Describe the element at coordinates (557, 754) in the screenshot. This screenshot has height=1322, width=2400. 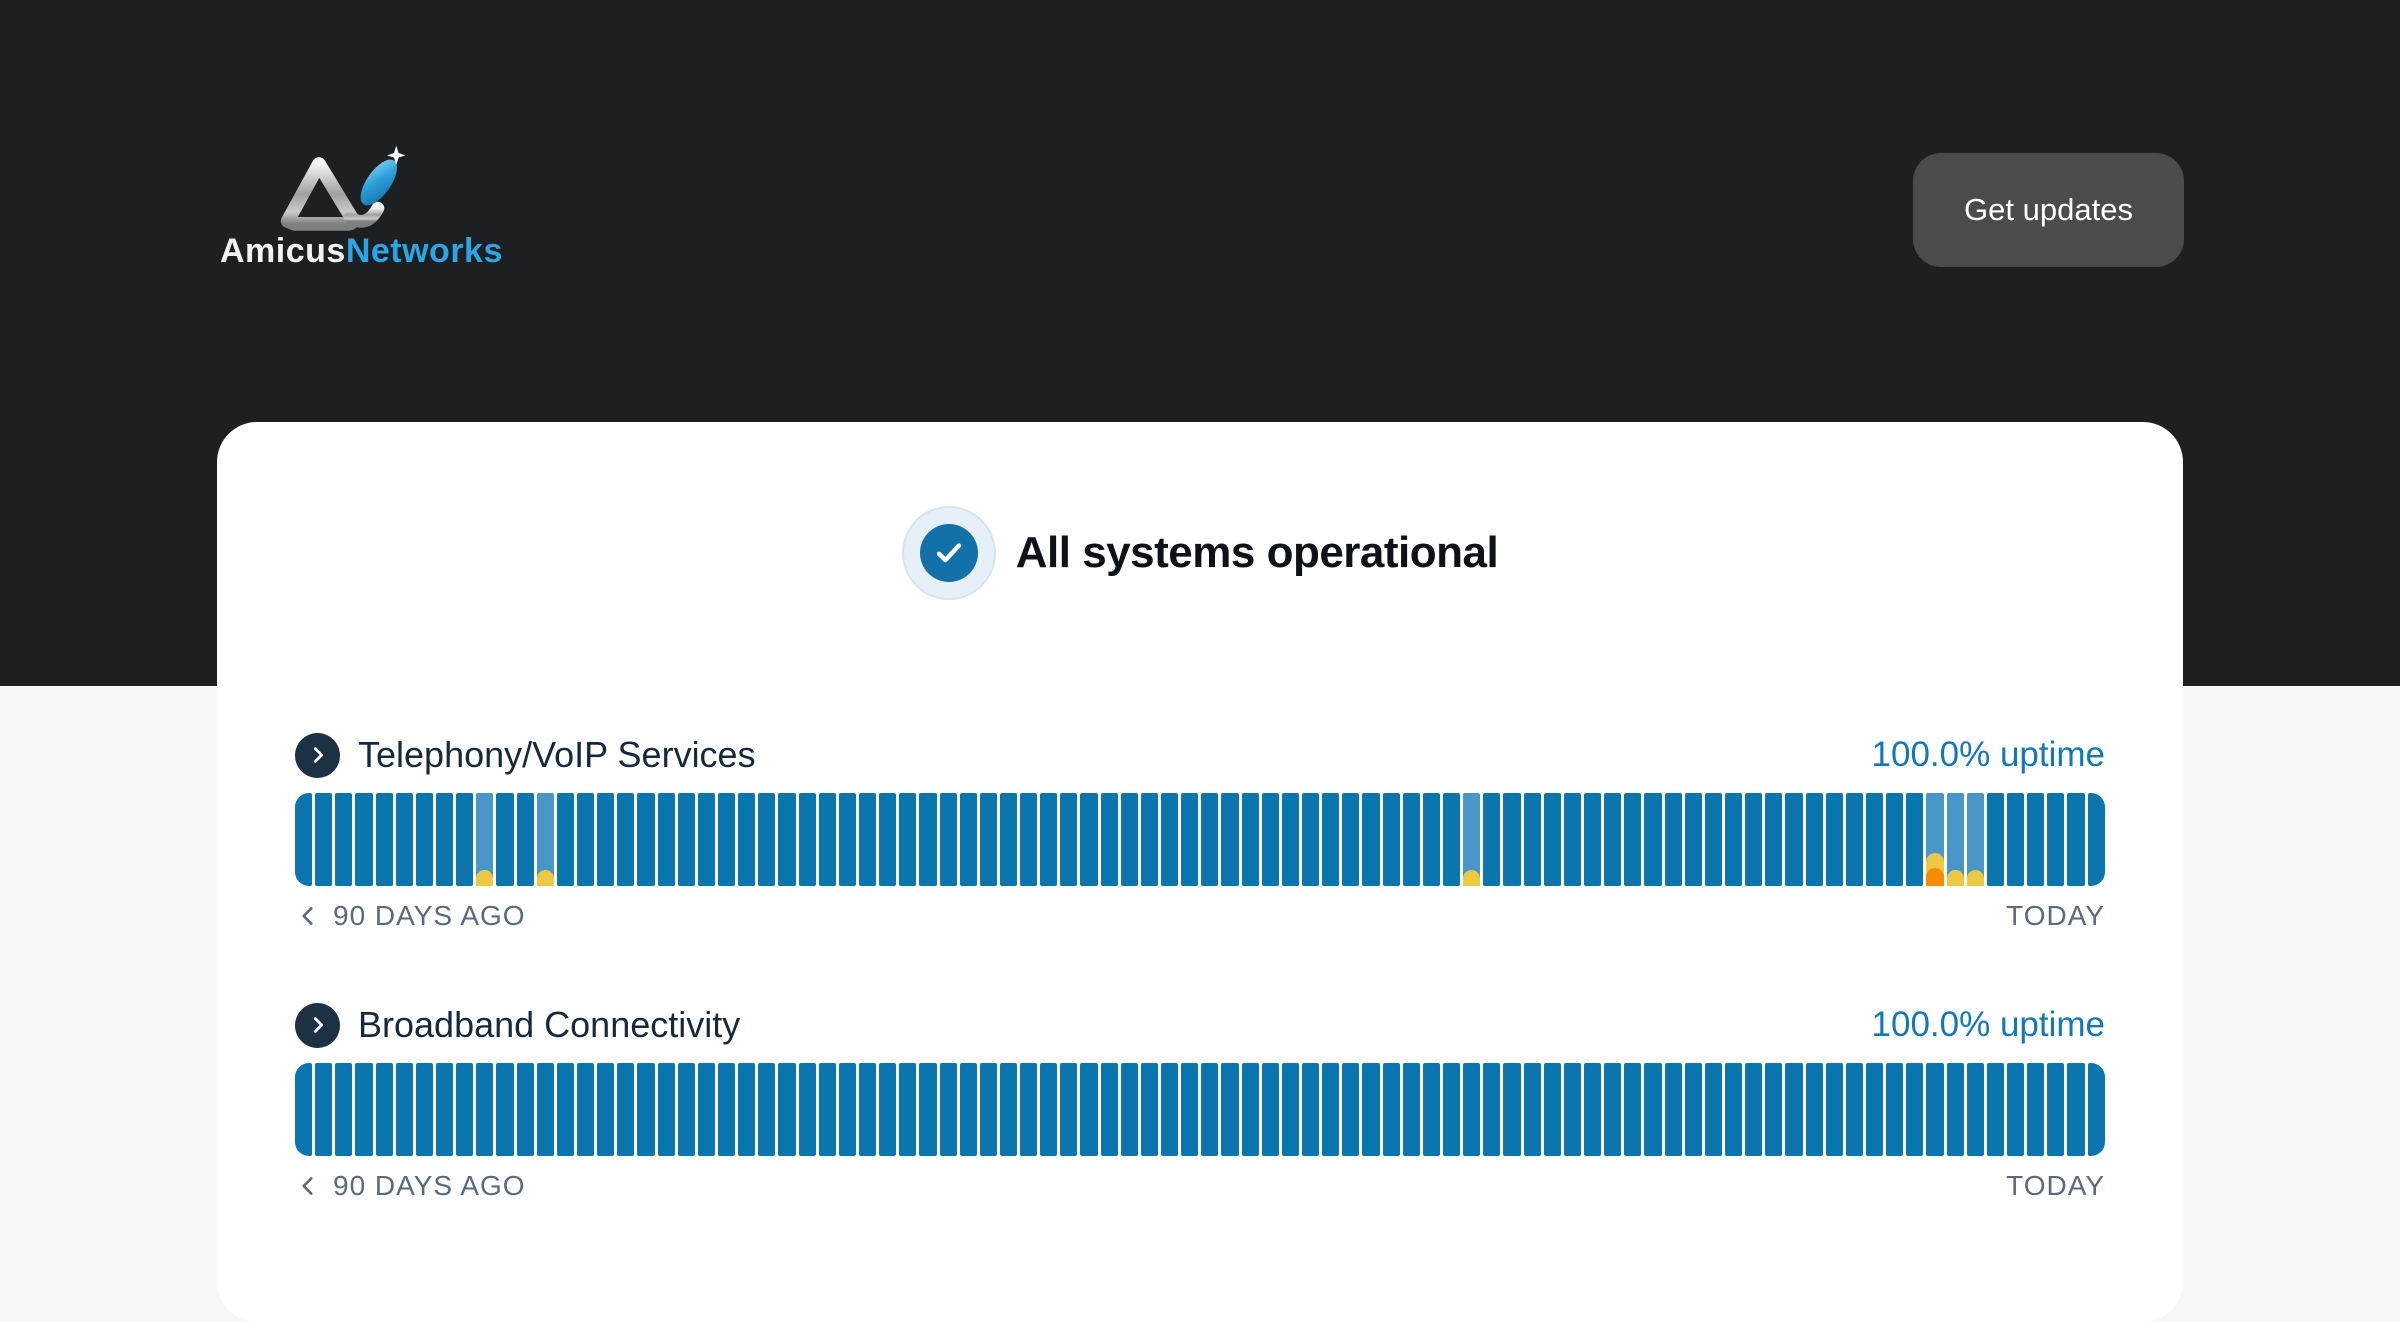
I see `service-name: Telephony/VoIP Services` at that location.